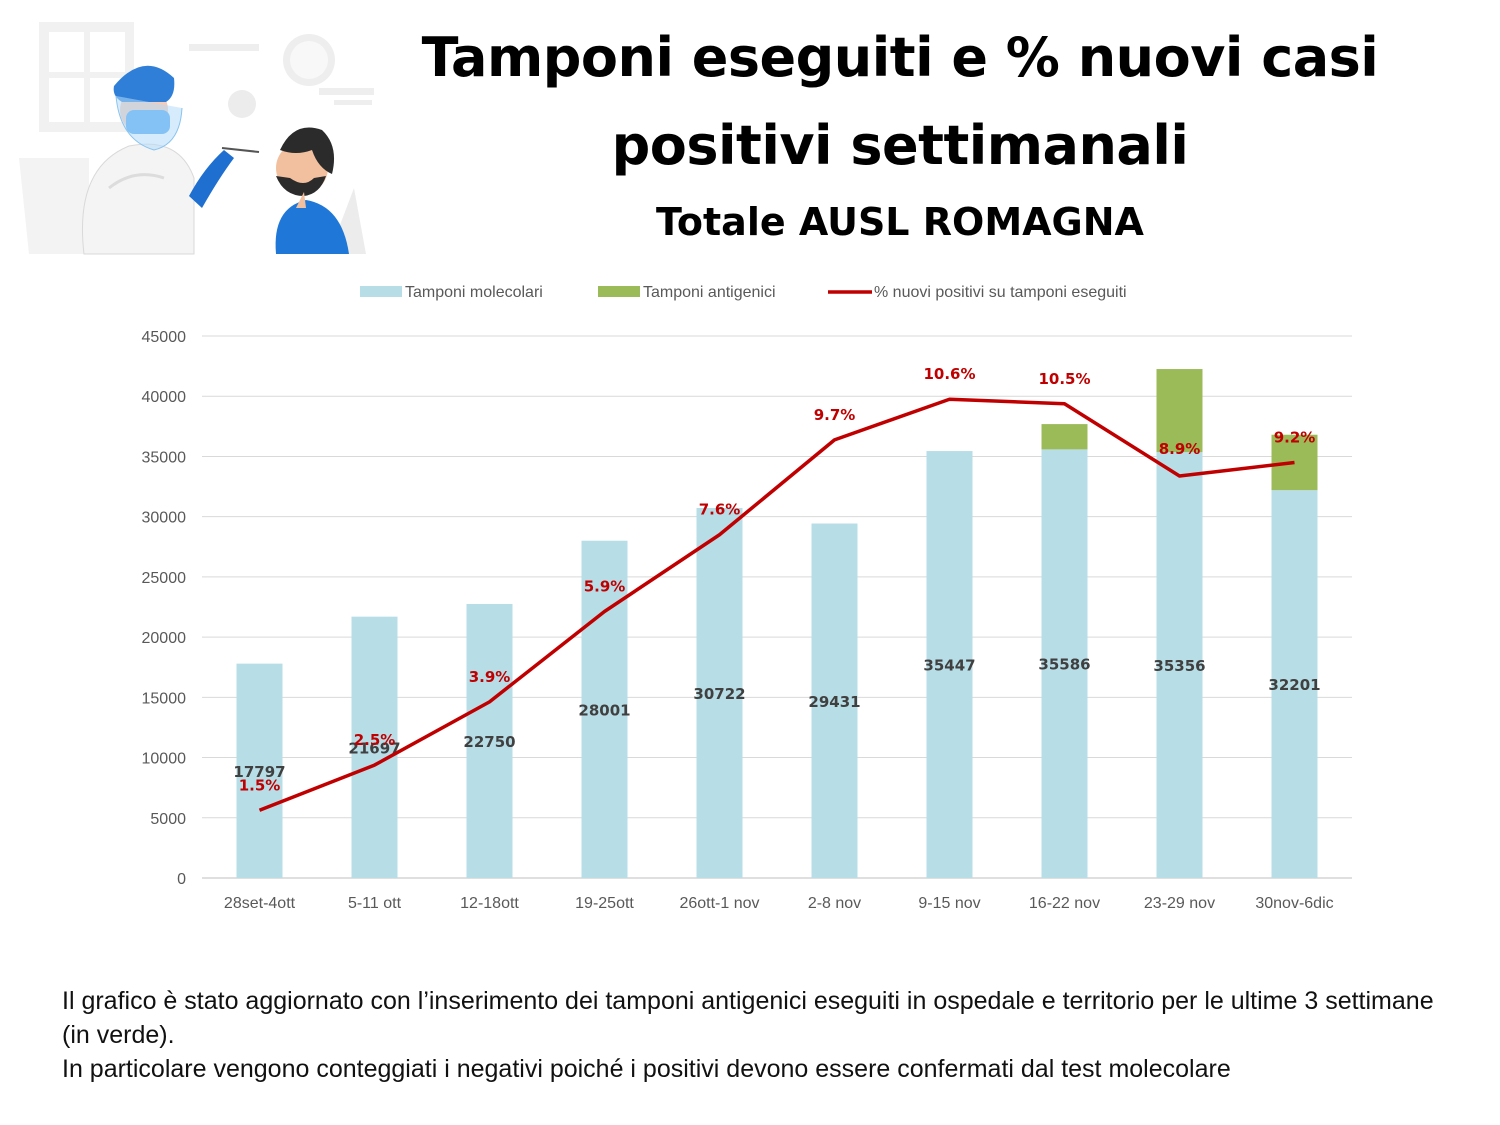 This screenshot has width=1500, height=1125. I want to click on y-tick-label: 10000, so click(164, 759).